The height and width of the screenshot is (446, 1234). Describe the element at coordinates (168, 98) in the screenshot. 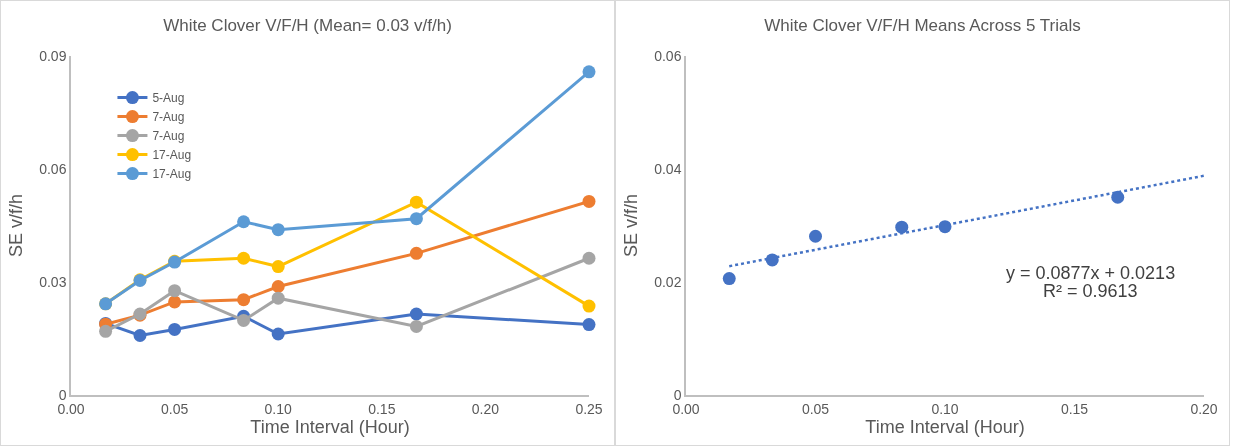

I see `legend-label: 5-Aug` at that location.